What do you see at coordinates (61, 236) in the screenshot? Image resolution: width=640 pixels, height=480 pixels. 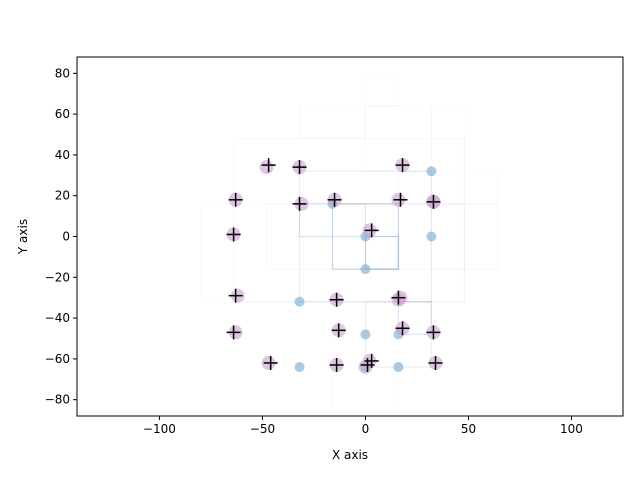 I see `y-axis-ticks: −80 −60 −40 −20 0 20 40 60 80` at bounding box center [61, 236].